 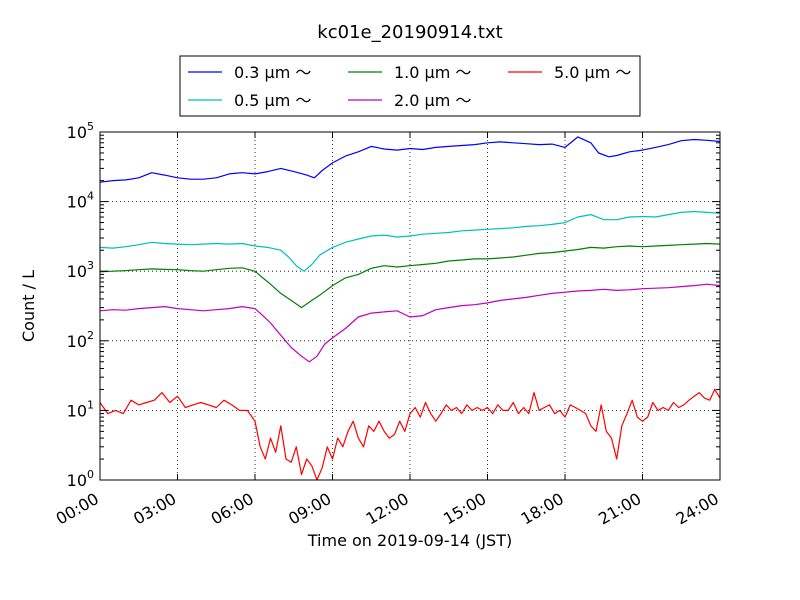 I want to click on y-tick-label: 10¹, so click(x=80, y=409).